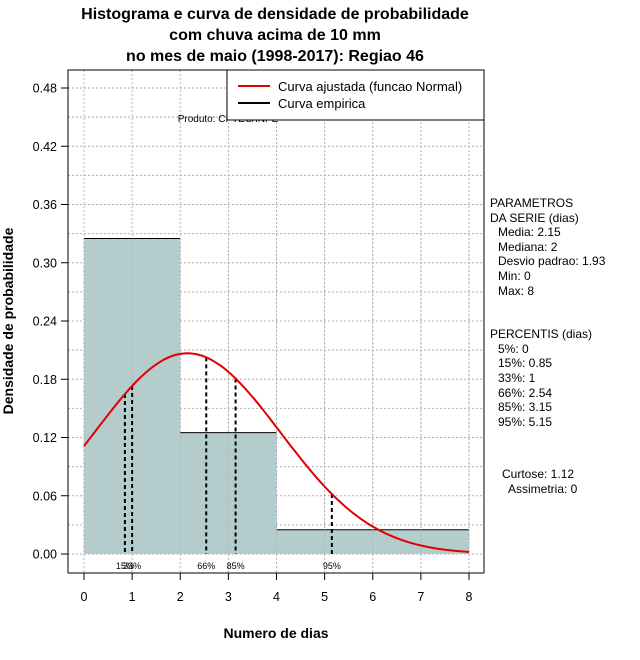 The image size is (640, 660). Describe the element at coordinates (516, 290) in the screenshot. I see `stat-max: Max: 8` at that location.